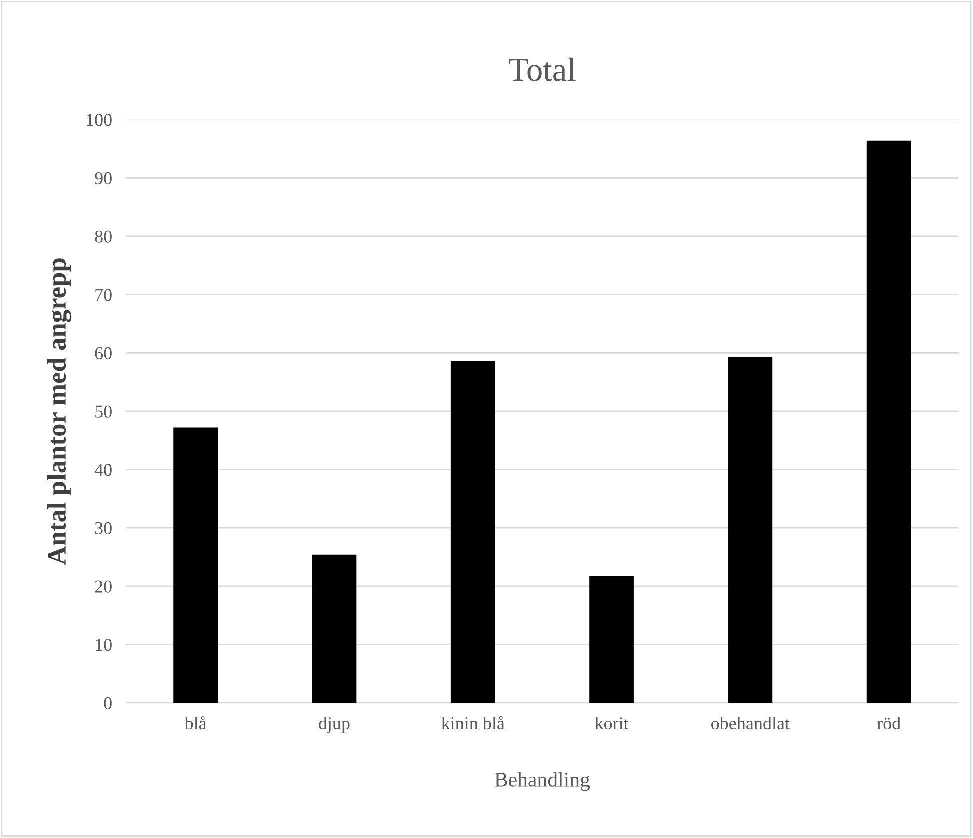  What do you see at coordinates (104, 645) in the screenshot?
I see `y-tick-label: 10` at bounding box center [104, 645].